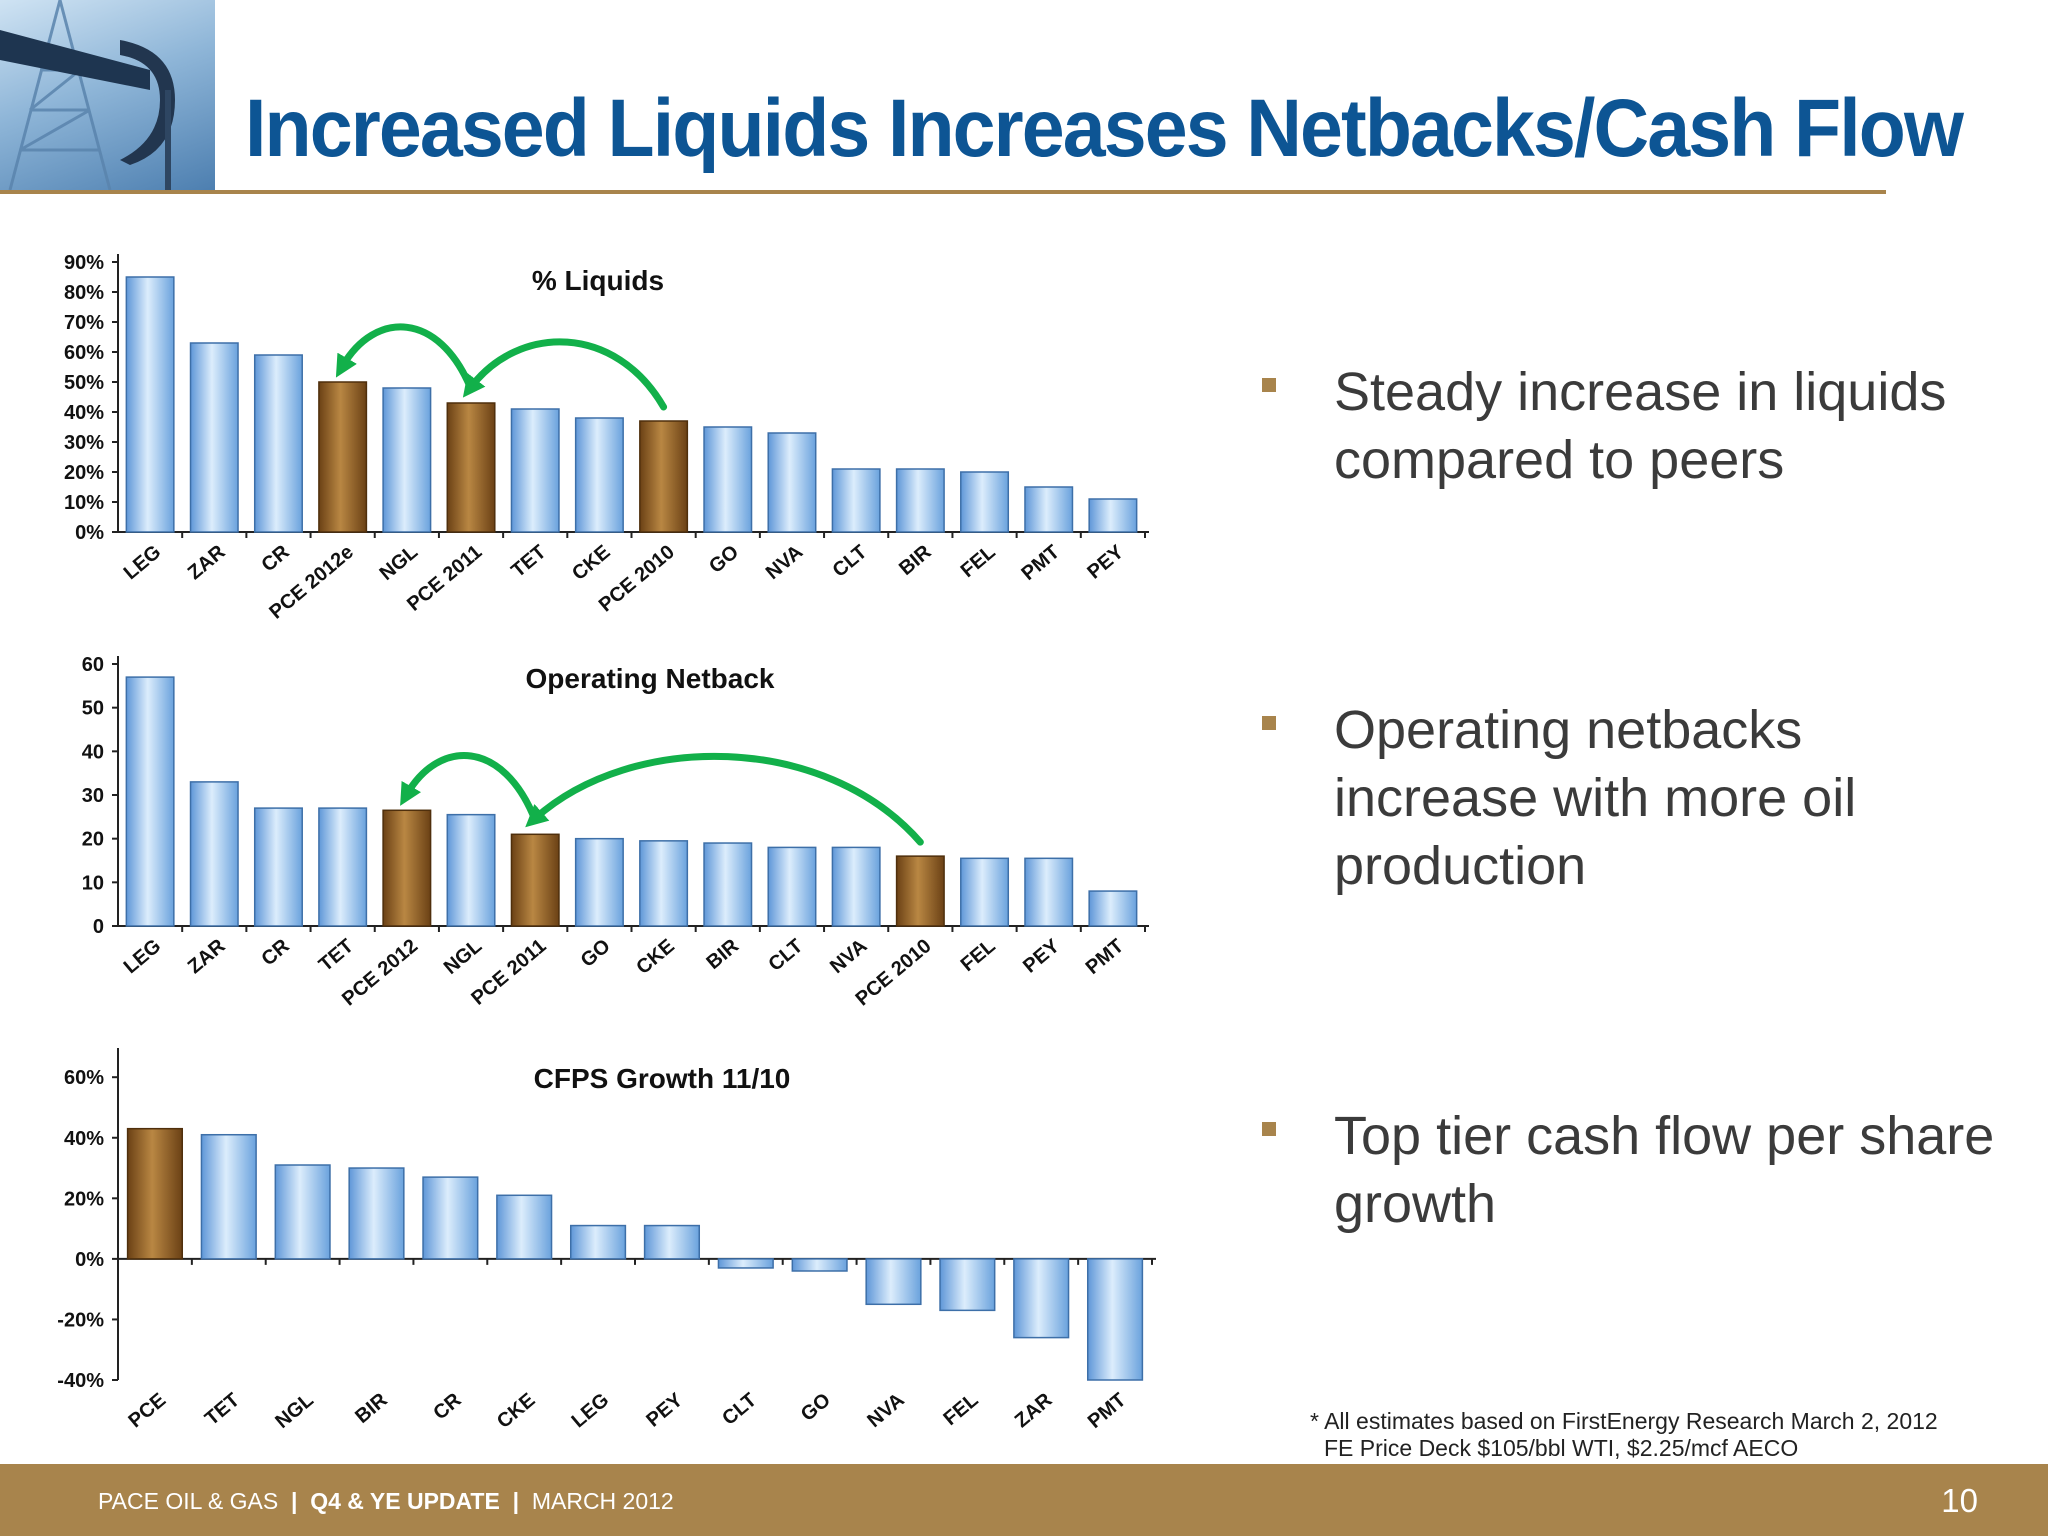 The width and height of the screenshot is (2048, 1536). What do you see at coordinates (93, 665) in the screenshot?
I see `y-tick-label: 60` at bounding box center [93, 665].